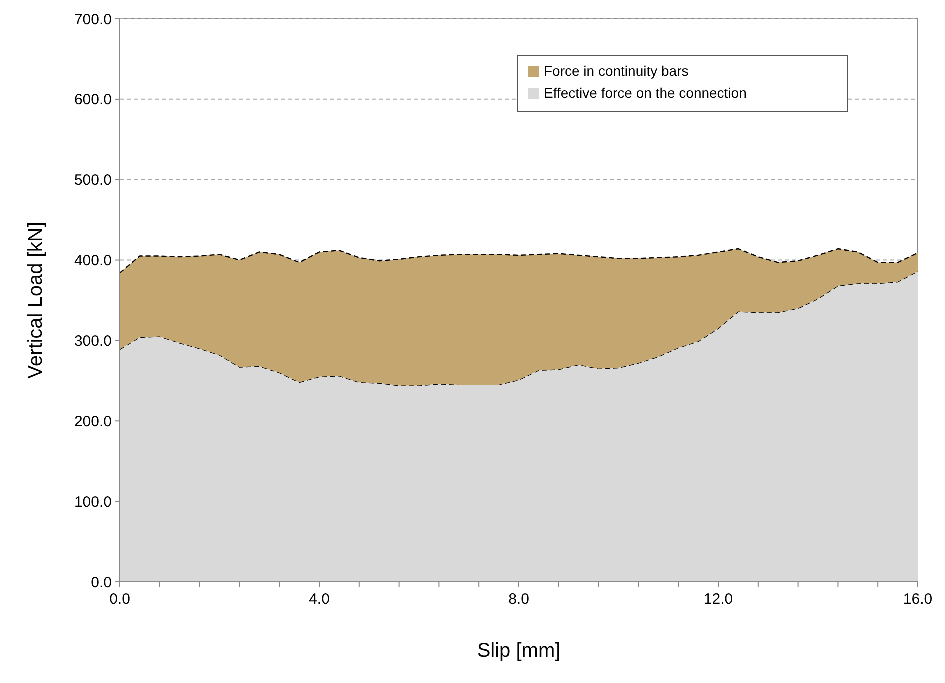  Describe the element at coordinates (93, 502) in the screenshot. I see `y-tick-label: 100.0` at that location.